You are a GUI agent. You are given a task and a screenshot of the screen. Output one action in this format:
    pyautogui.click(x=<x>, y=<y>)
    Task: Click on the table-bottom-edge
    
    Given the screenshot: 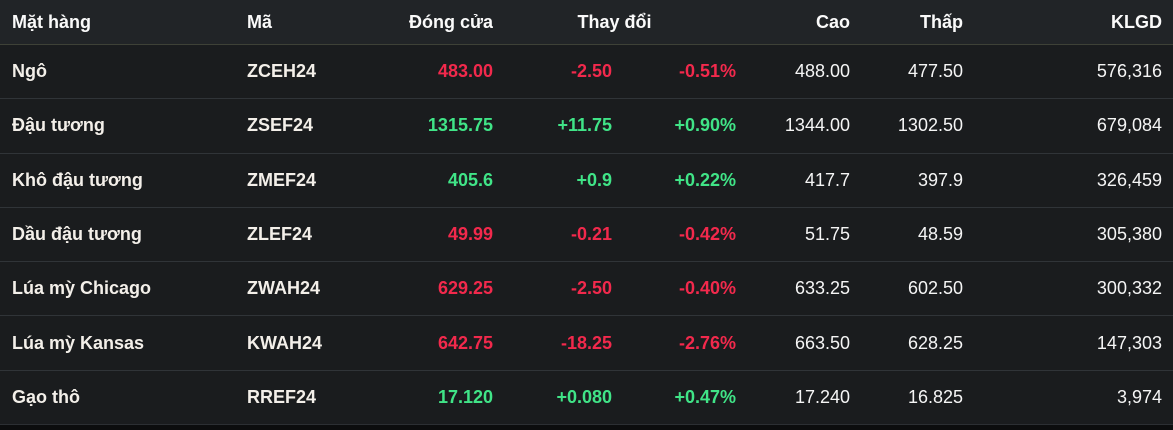 What is the action you would take?
    pyautogui.click(x=586, y=426)
    